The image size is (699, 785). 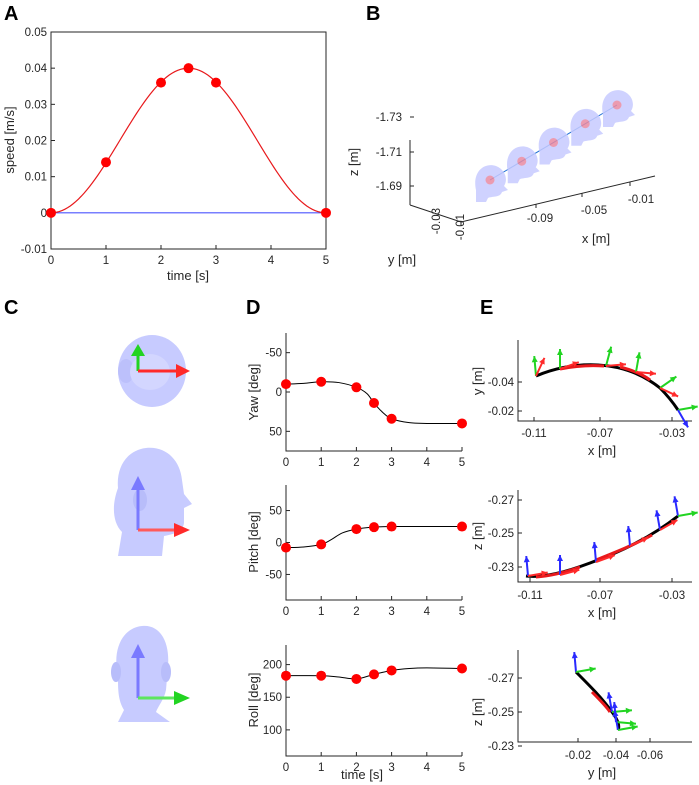 What do you see at coordinates (477, 712) in the screenshot?
I see `e3-ylabel: z [m]` at bounding box center [477, 712].